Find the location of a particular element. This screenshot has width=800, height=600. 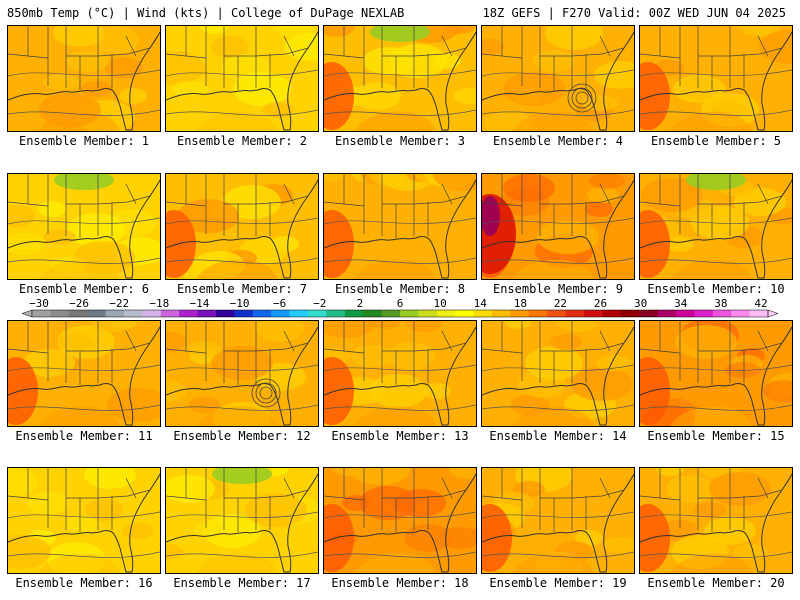

ensemble-member-label: Ensemble Member: 3 is located at coordinates (400, 141).